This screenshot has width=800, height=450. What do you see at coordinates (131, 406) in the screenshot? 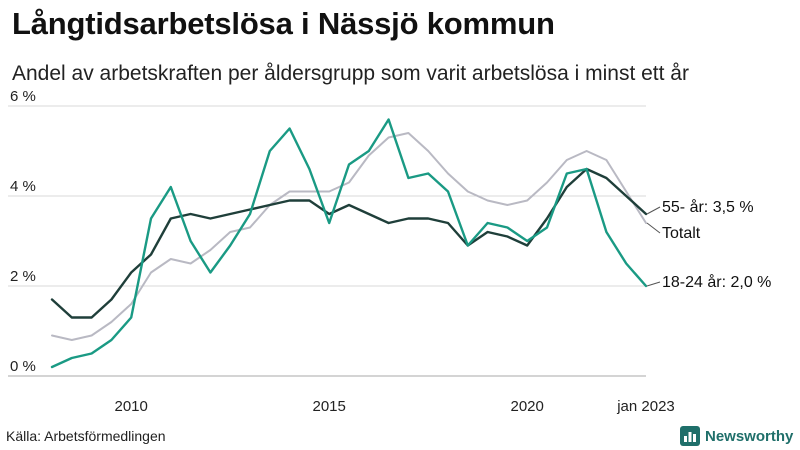
I see `x-tick-label-0: 2010` at bounding box center [131, 406].